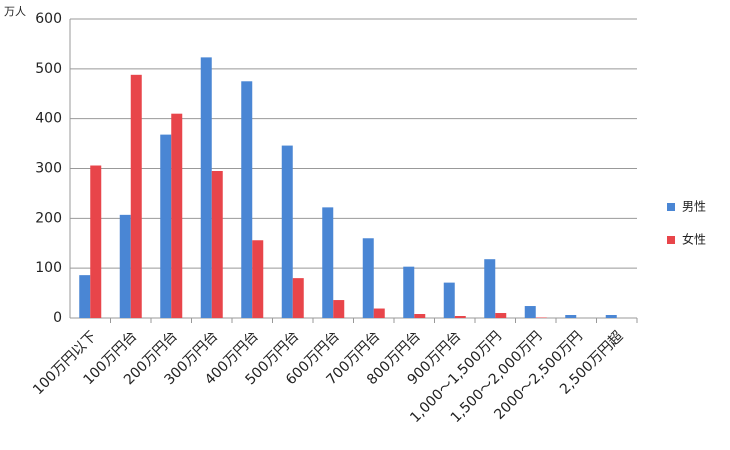 The width and height of the screenshot is (730, 450). I want to click on x-tick-label: 100万円以下, so click(65, 363).